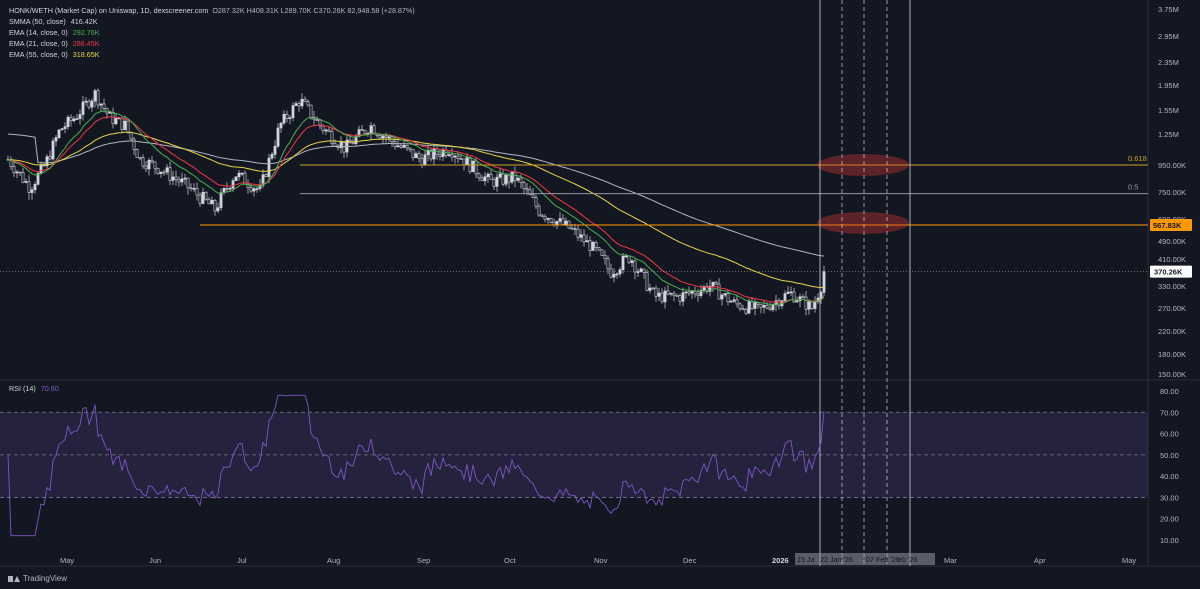 This screenshot has width=1200, height=589. I want to click on price-axis-label: 410.00K, so click(1172, 259).